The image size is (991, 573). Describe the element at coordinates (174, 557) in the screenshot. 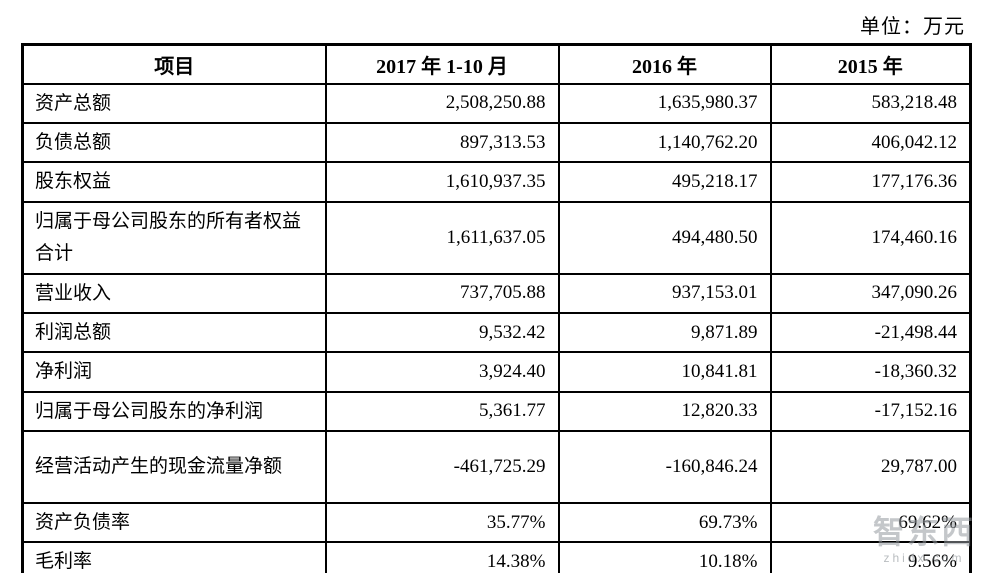

I see `row-label: 毛利率` at that location.